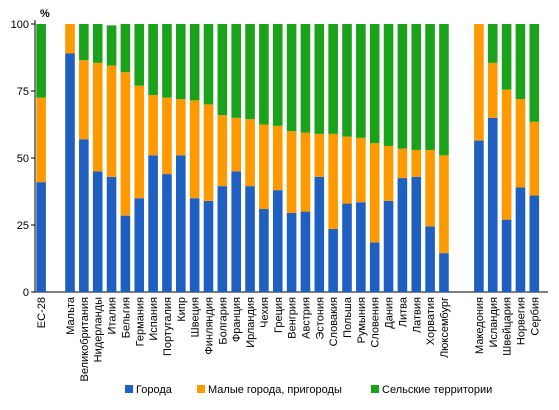 The image size is (559, 410). Describe the element at coordinates (129, 389) in the screenshot. I see `legend-swatch-cities` at that location.